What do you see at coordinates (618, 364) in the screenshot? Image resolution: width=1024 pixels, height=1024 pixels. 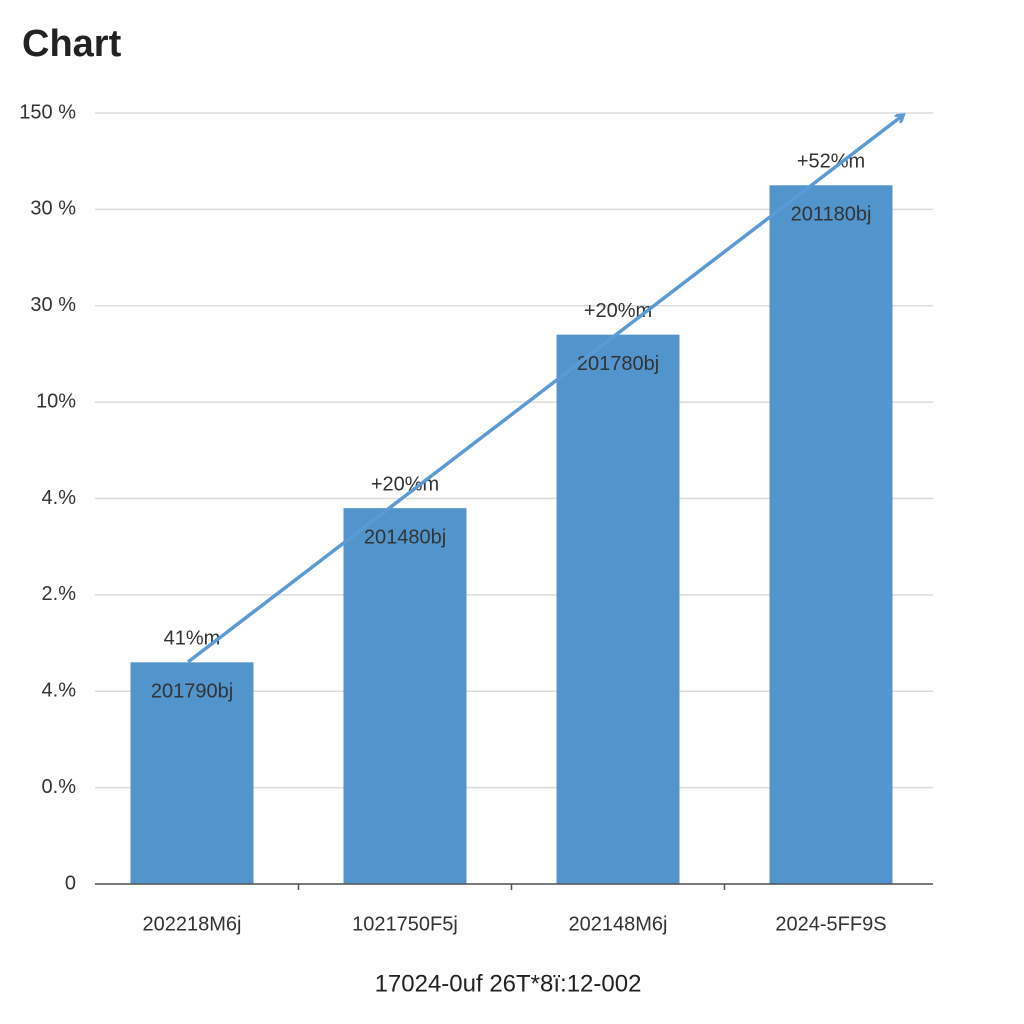 I see `bar-label: 201780bj` at bounding box center [618, 364].